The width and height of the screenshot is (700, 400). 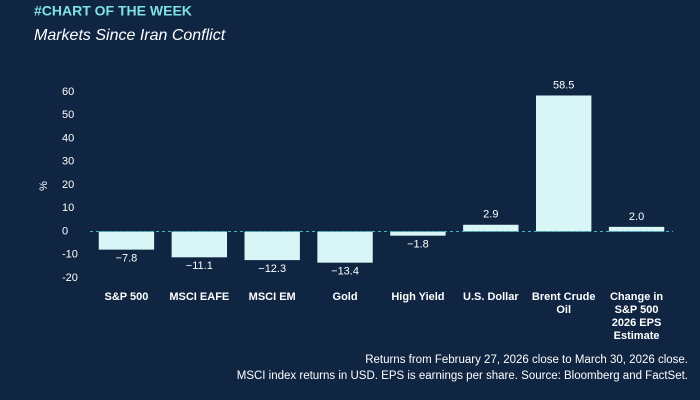 I want to click on value-label: 2.0, so click(x=636, y=217).